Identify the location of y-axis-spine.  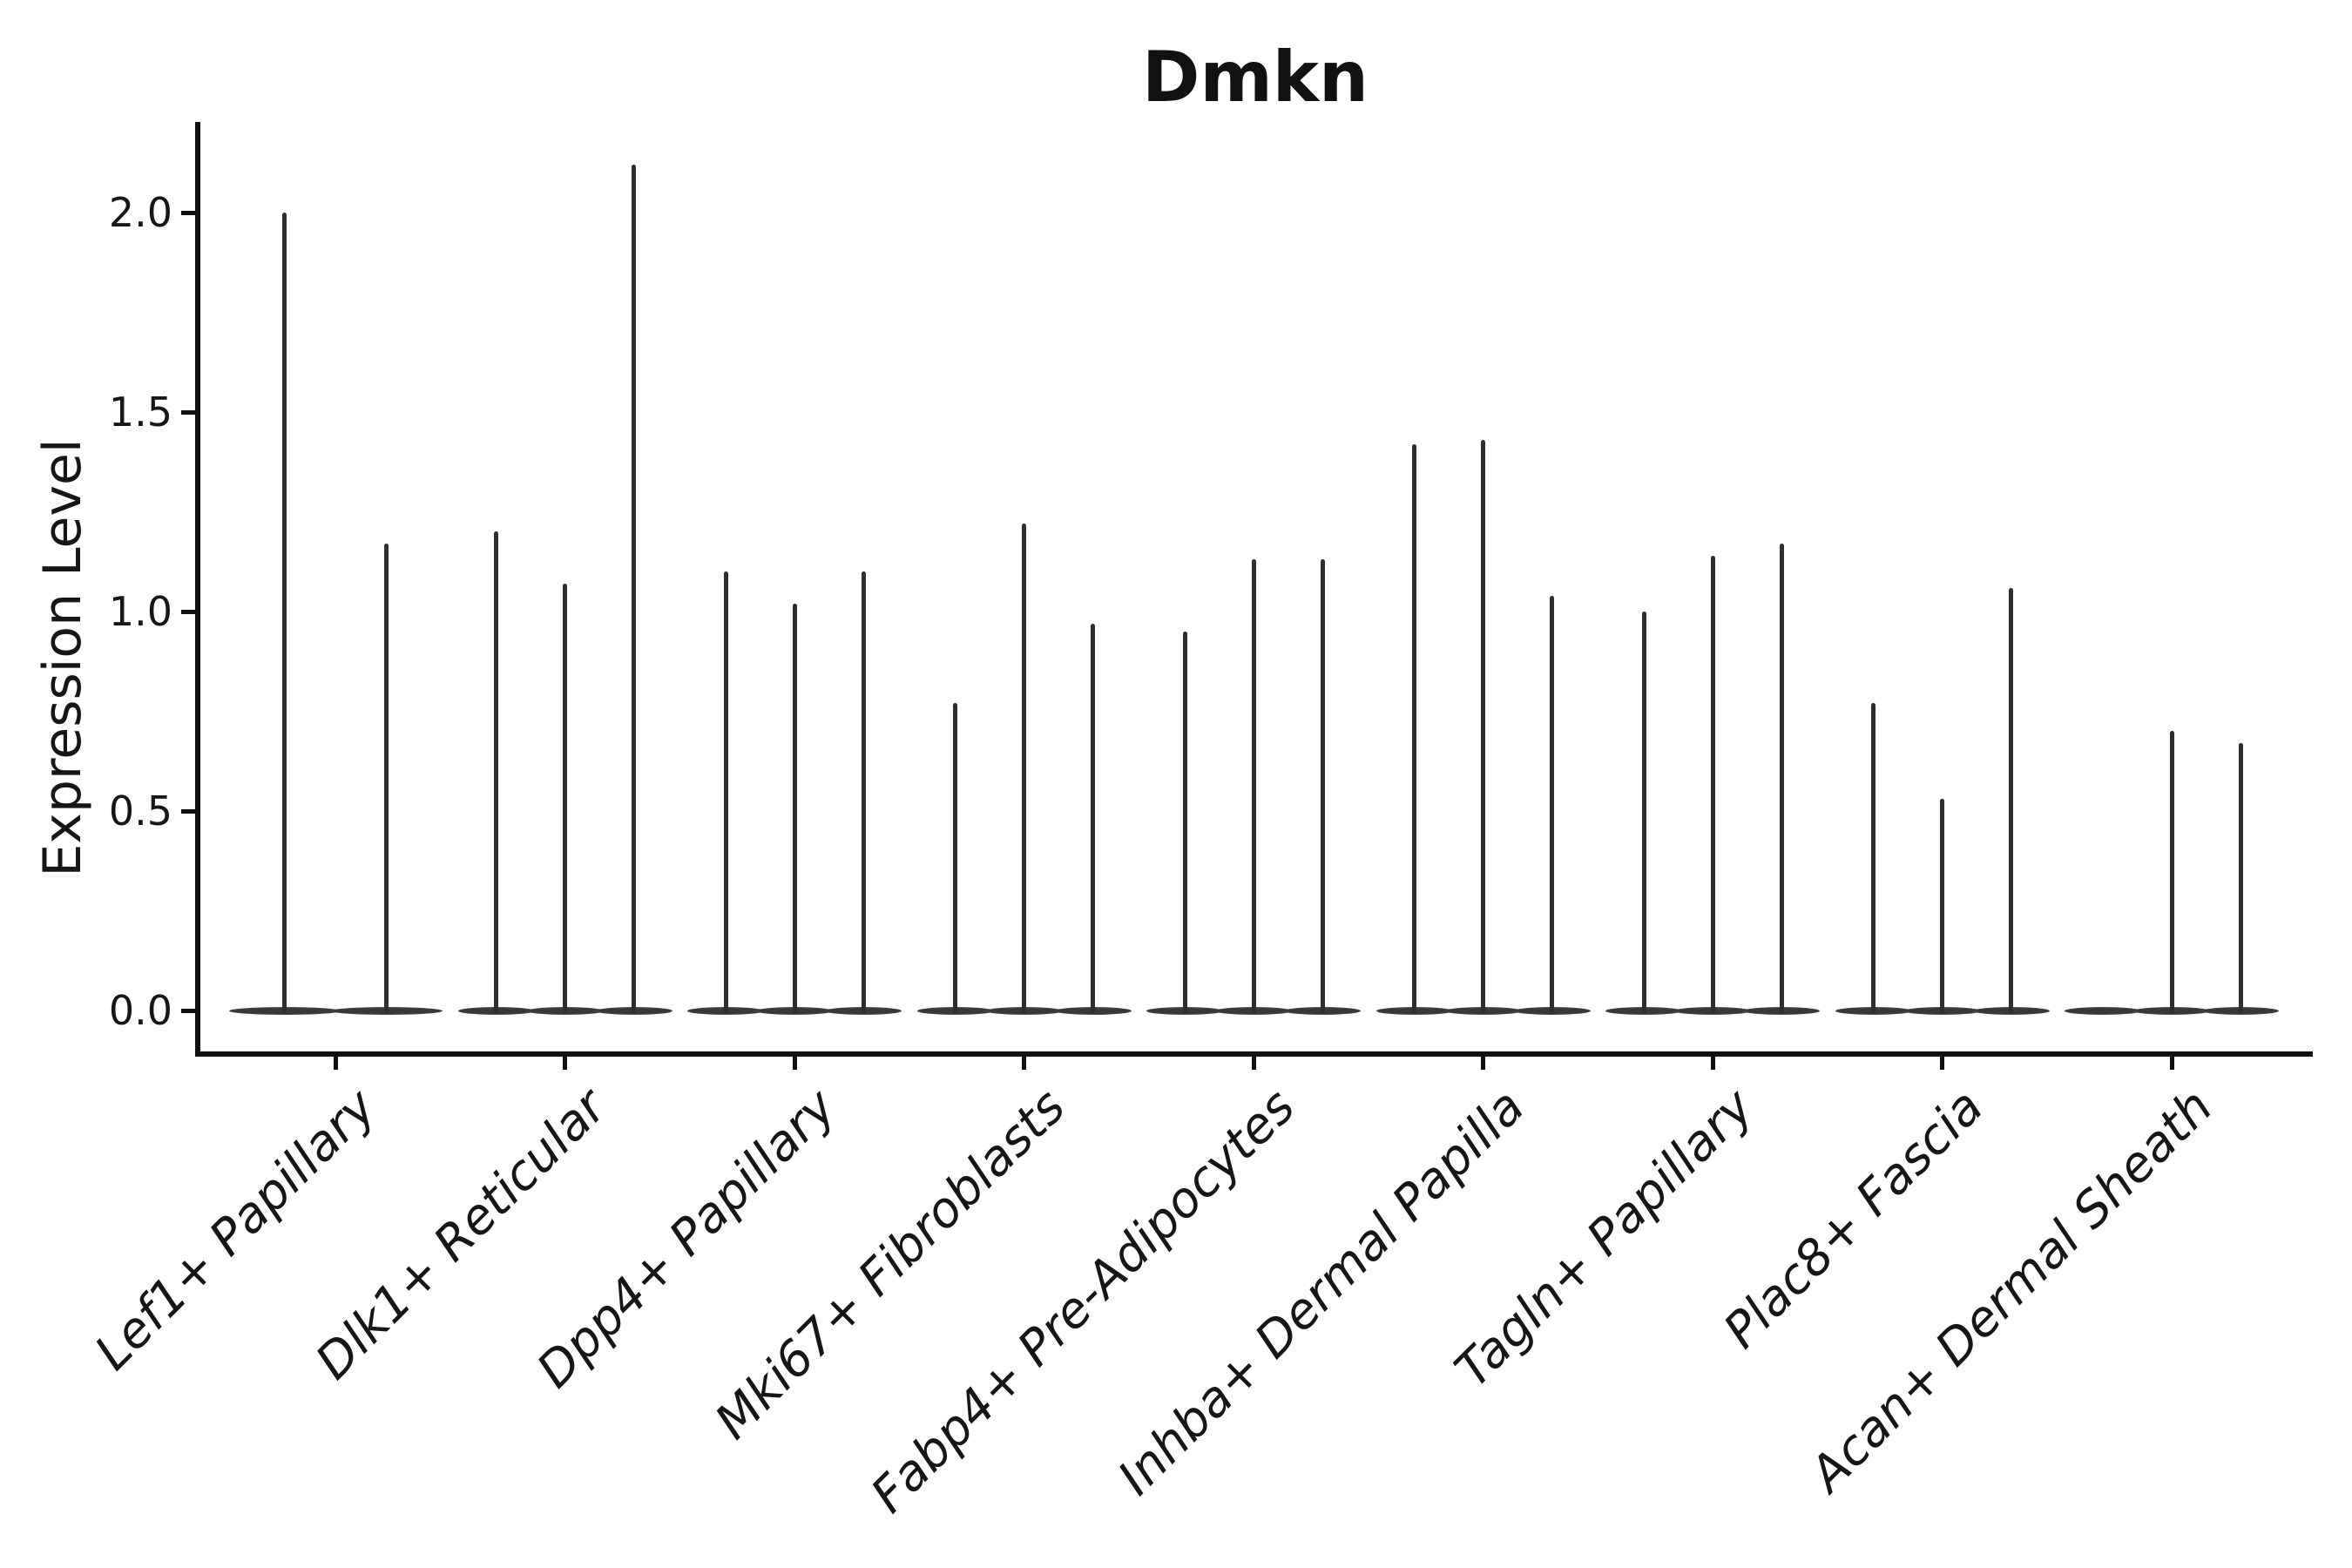
(198, 589).